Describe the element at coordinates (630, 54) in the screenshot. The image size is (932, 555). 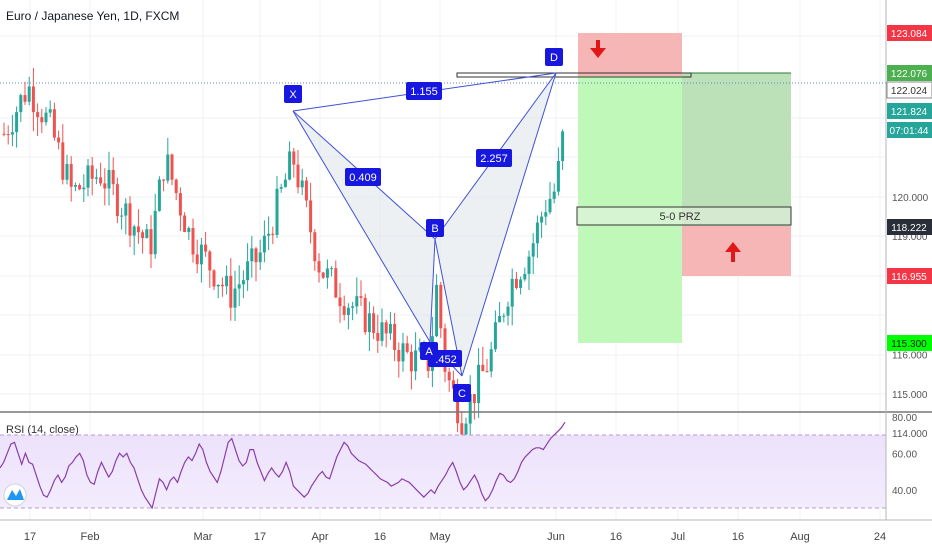
I see `short-stop-zone` at that location.